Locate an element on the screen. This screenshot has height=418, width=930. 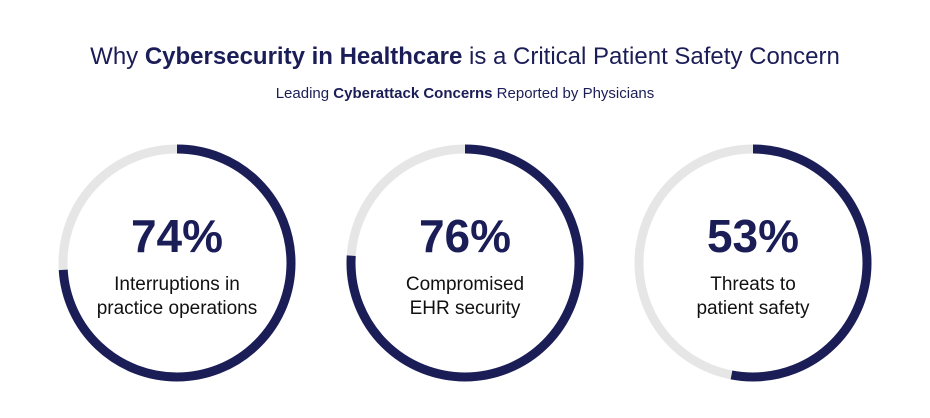
gauge-ehr-security: 76% Compromised EHR security is located at coordinates (465, 263).